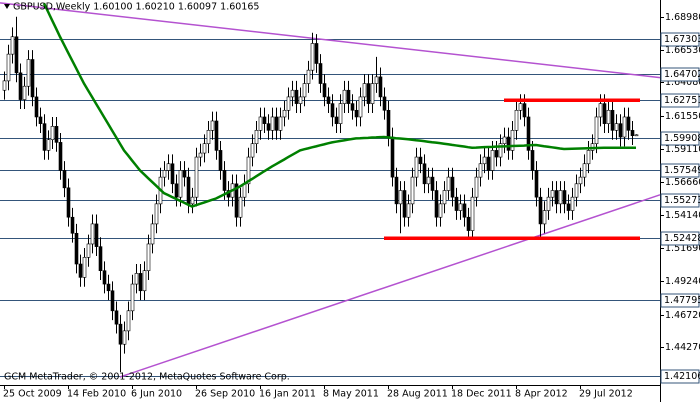 The height and width of the screenshot is (402, 700). I want to click on x-tick-label: 16 Jan 2011, so click(287, 394).